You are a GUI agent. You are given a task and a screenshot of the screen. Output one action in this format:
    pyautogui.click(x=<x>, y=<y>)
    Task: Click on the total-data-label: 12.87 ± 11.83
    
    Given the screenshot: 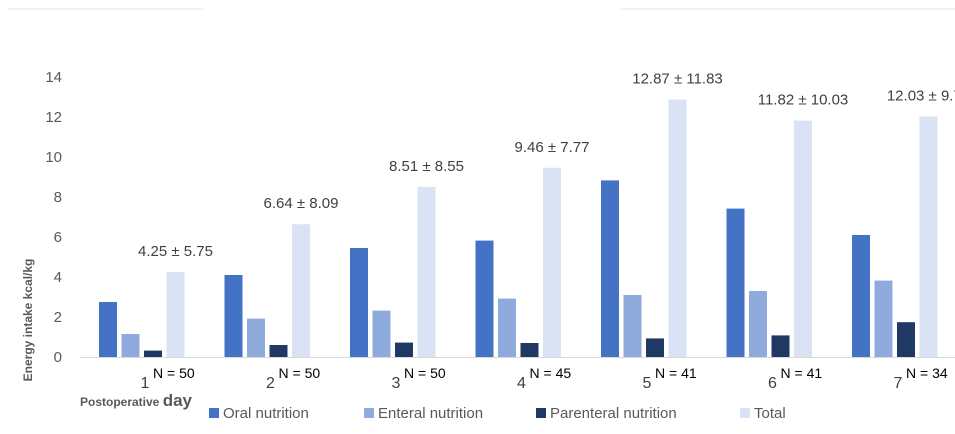 What is the action you would take?
    pyautogui.click(x=677, y=79)
    